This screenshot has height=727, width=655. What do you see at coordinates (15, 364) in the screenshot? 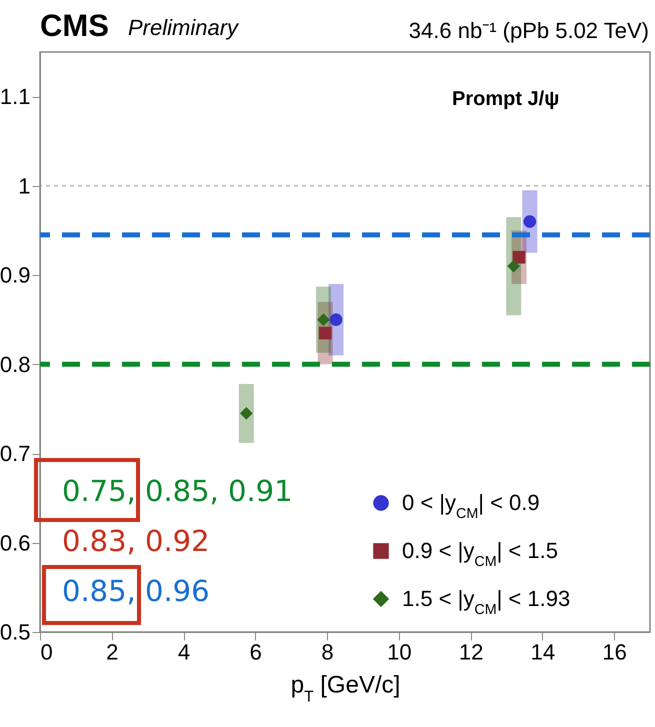
I see `y-tick-label: 0.8` at bounding box center [15, 364].